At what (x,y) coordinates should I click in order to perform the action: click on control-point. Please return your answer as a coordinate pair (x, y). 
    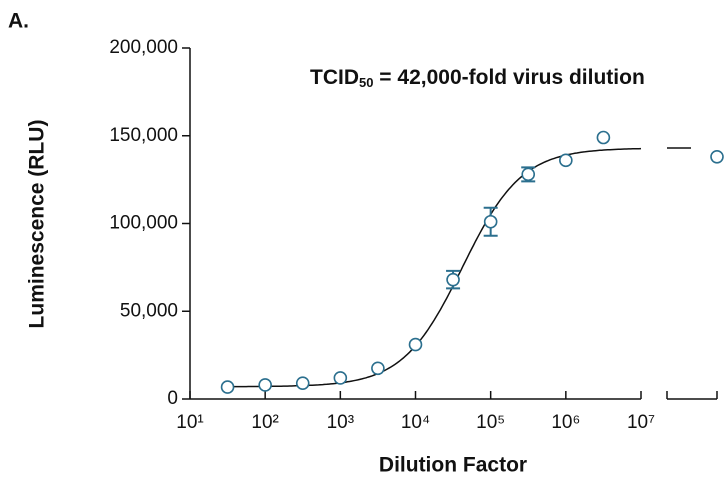
    Looking at the image, I should click on (717, 157).